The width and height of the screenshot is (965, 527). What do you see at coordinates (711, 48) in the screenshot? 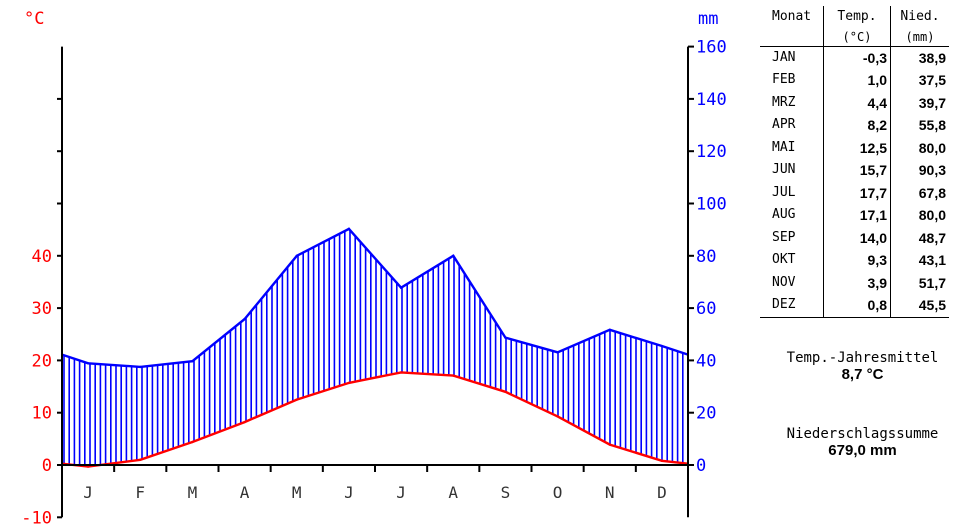
I see `precip-tick-label: 160` at bounding box center [711, 48].